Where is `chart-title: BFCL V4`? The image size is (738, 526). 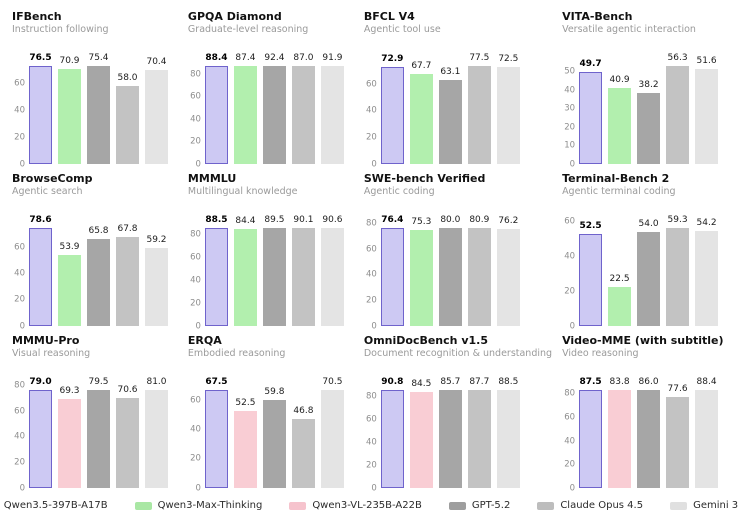 chart-title: BFCL V4 is located at coordinates (389, 16).